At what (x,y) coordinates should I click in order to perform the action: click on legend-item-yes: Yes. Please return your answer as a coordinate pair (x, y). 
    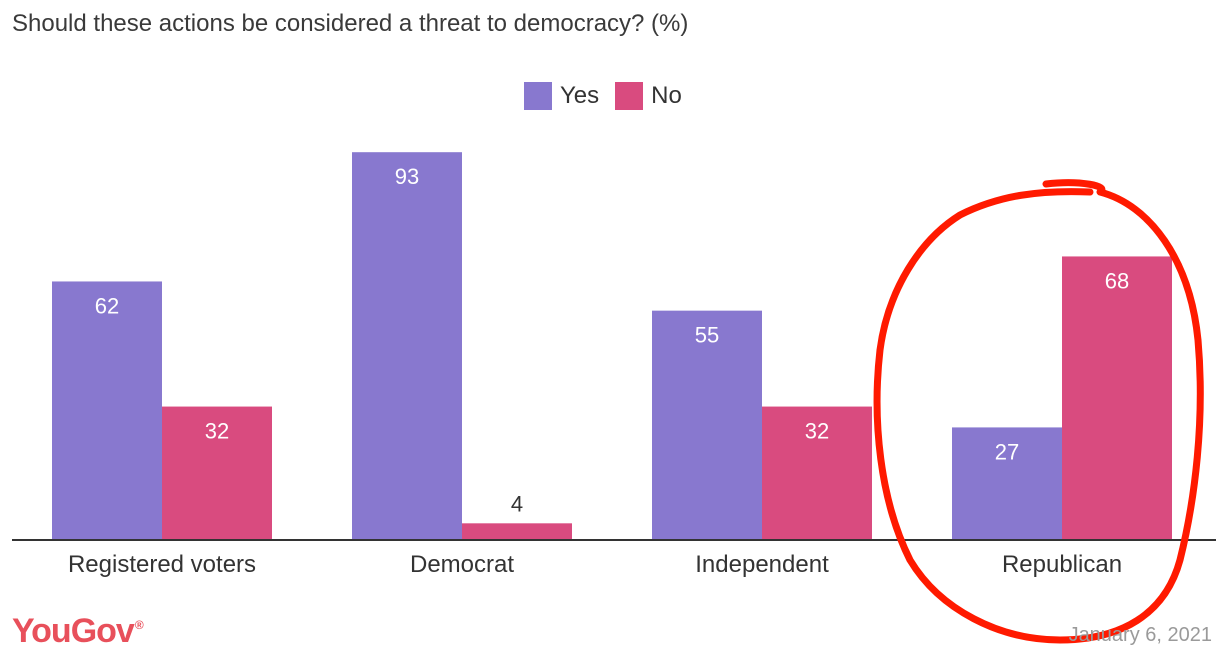
    Looking at the image, I should click on (561, 96).